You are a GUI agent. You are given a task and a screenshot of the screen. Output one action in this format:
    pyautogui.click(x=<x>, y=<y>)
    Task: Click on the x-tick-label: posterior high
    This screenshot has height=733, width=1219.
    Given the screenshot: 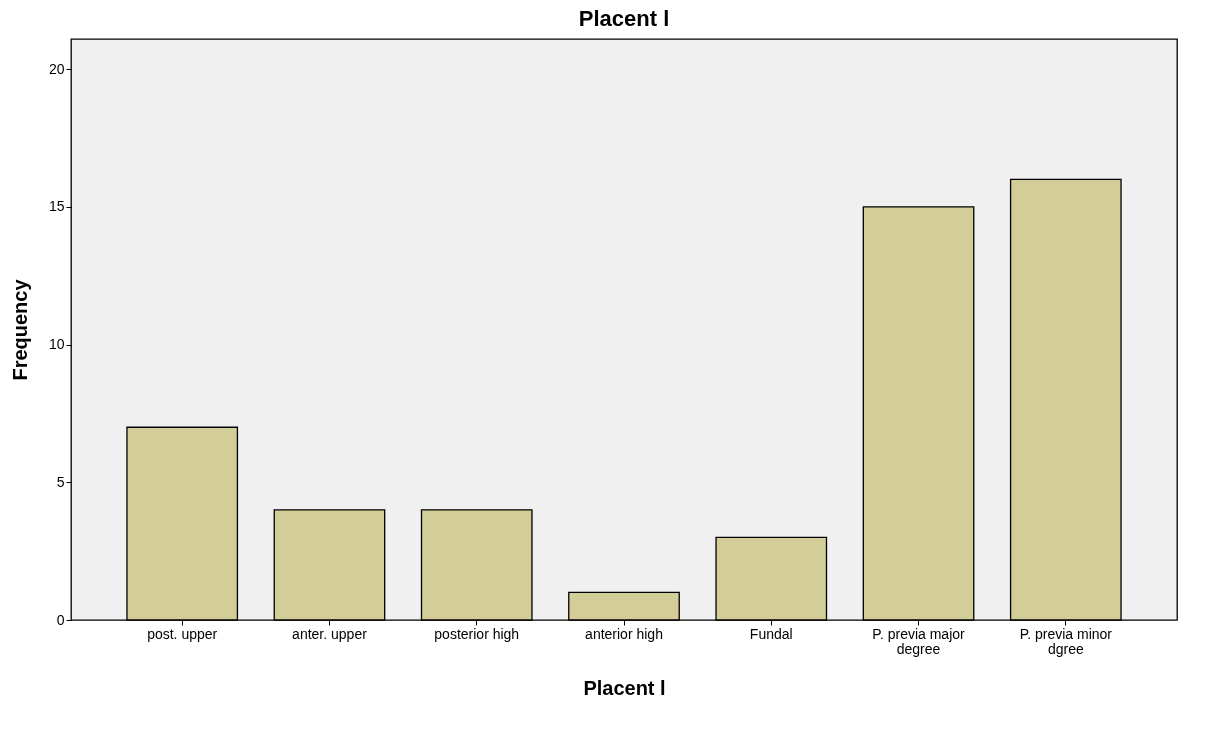 What is the action you would take?
    pyautogui.click(x=477, y=633)
    